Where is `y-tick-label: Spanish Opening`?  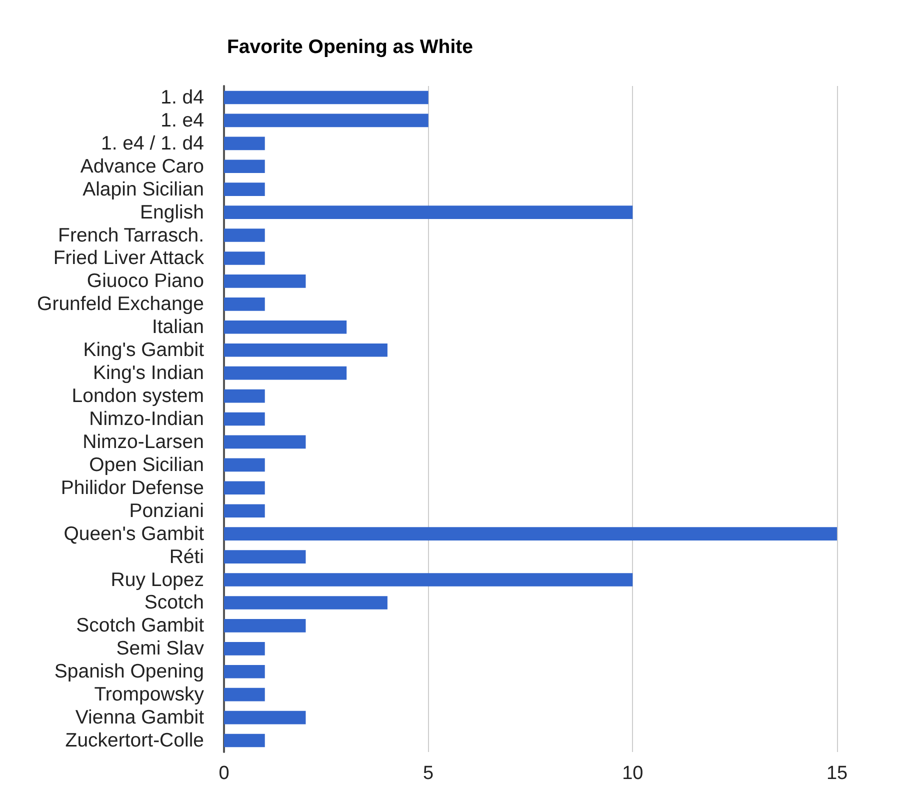 y-tick-label: Spanish Opening is located at coordinates (129, 671).